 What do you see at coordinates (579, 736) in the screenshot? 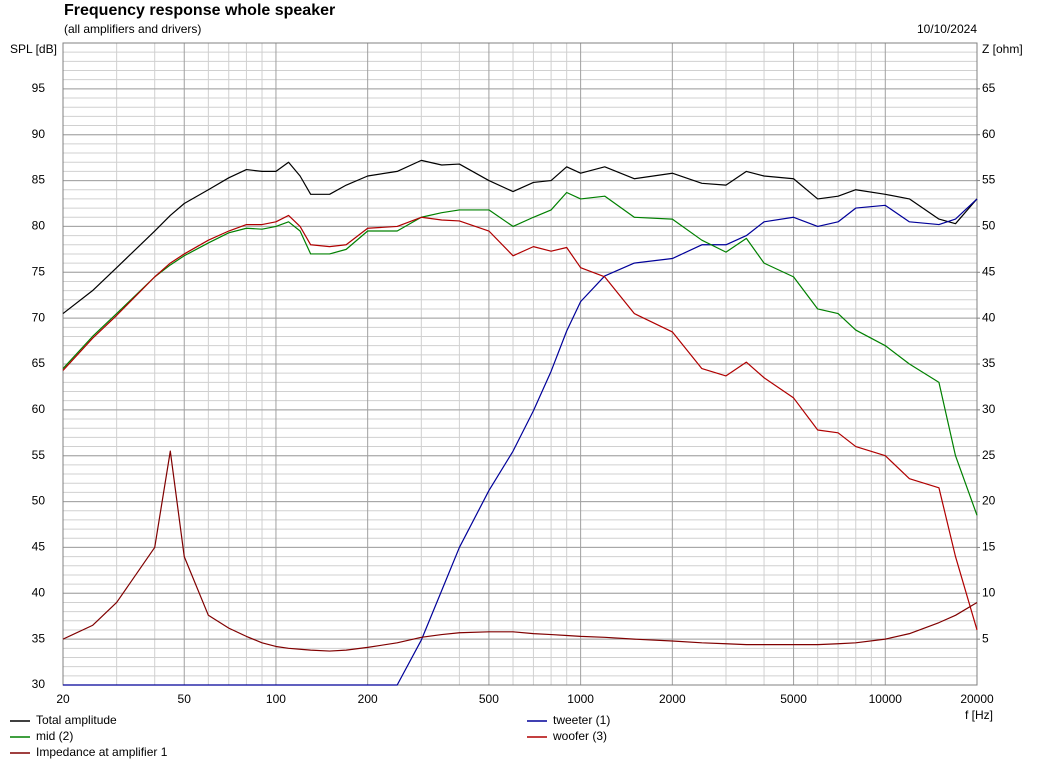
I see `legend-label: woofer (3)` at bounding box center [579, 736].